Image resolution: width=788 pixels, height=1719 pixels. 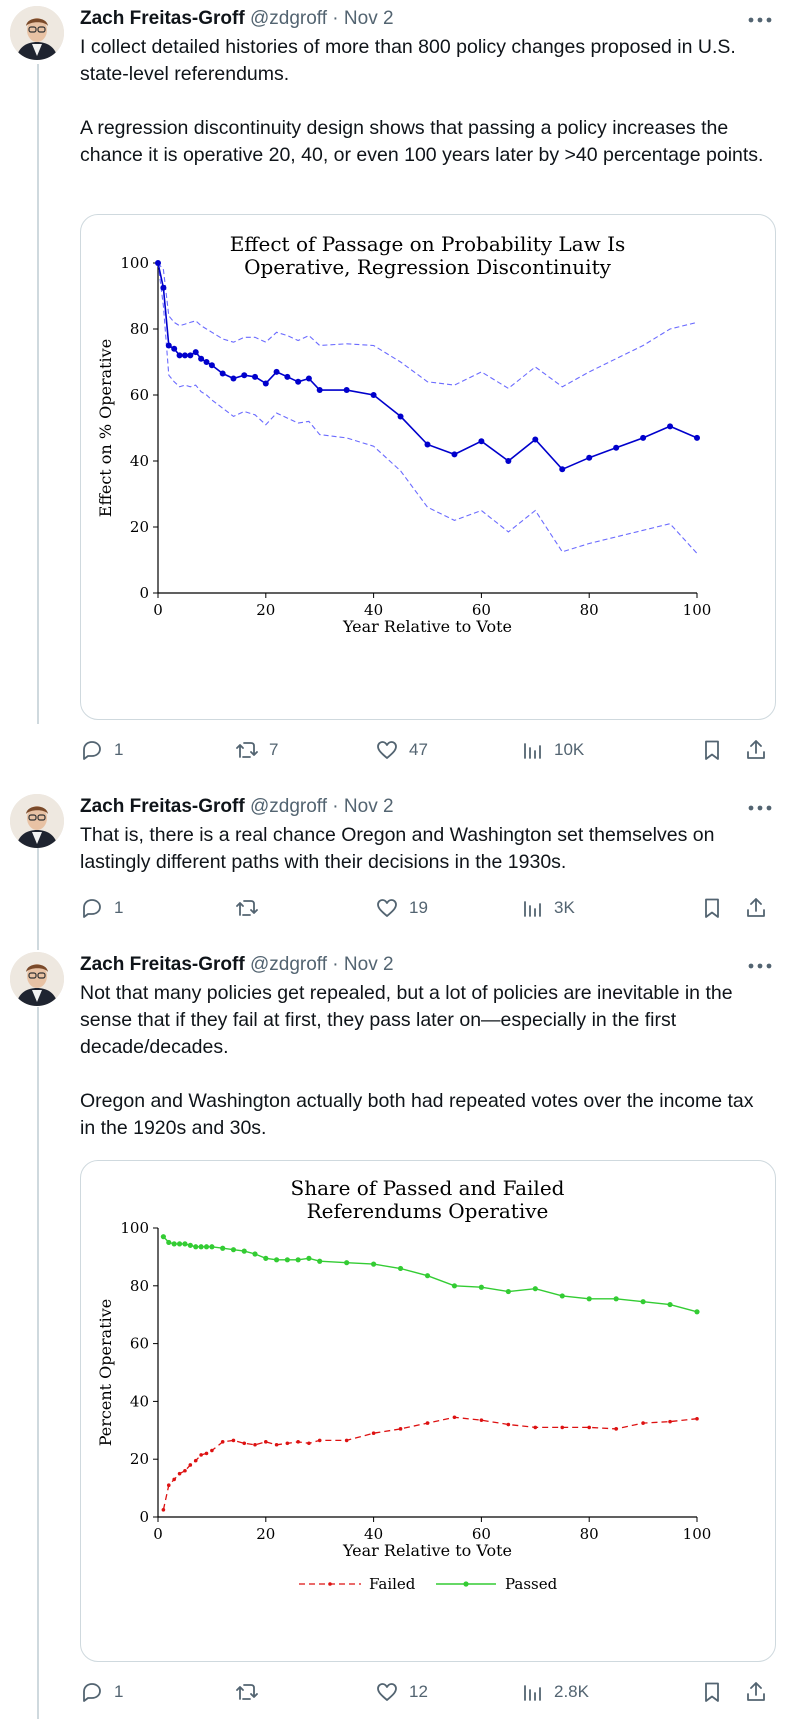 I want to click on y-tick-label: 60, so click(x=139, y=1344).